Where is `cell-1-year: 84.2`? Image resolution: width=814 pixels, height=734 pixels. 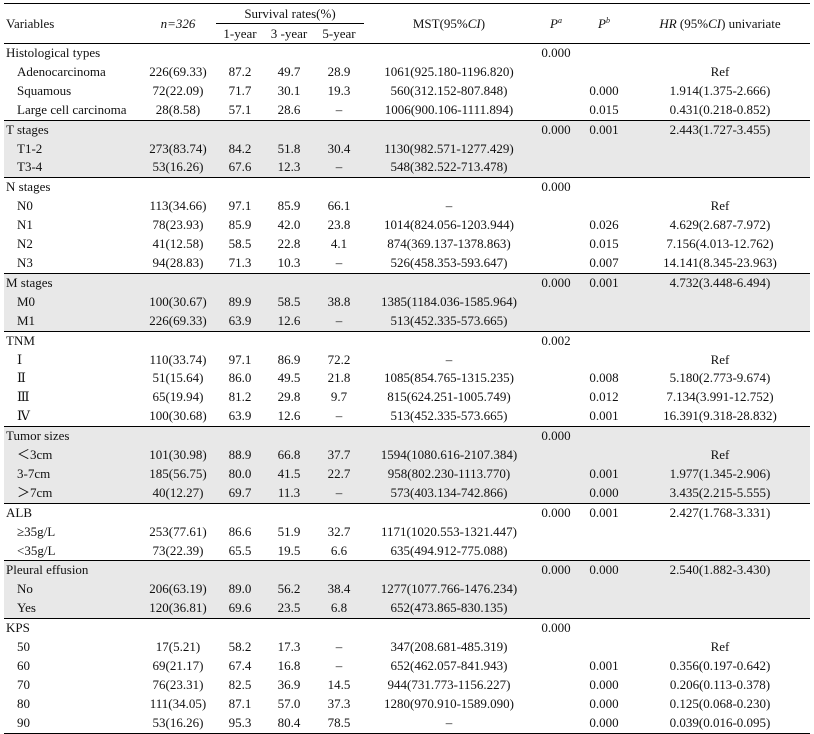
cell-1-year: 84.2 is located at coordinates (240, 149).